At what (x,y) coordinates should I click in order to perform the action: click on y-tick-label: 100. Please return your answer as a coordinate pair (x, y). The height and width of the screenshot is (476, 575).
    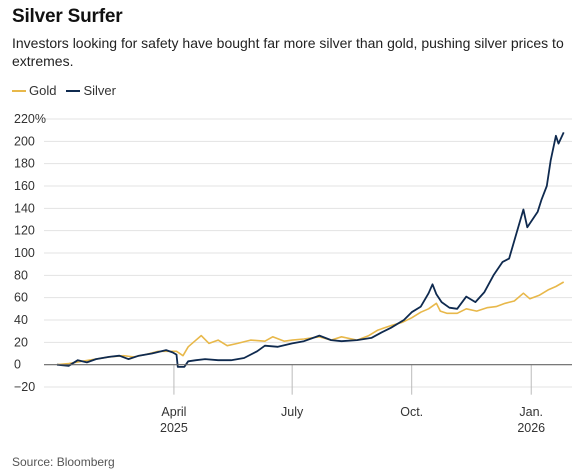
    Looking at the image, I should click on (24, 253).